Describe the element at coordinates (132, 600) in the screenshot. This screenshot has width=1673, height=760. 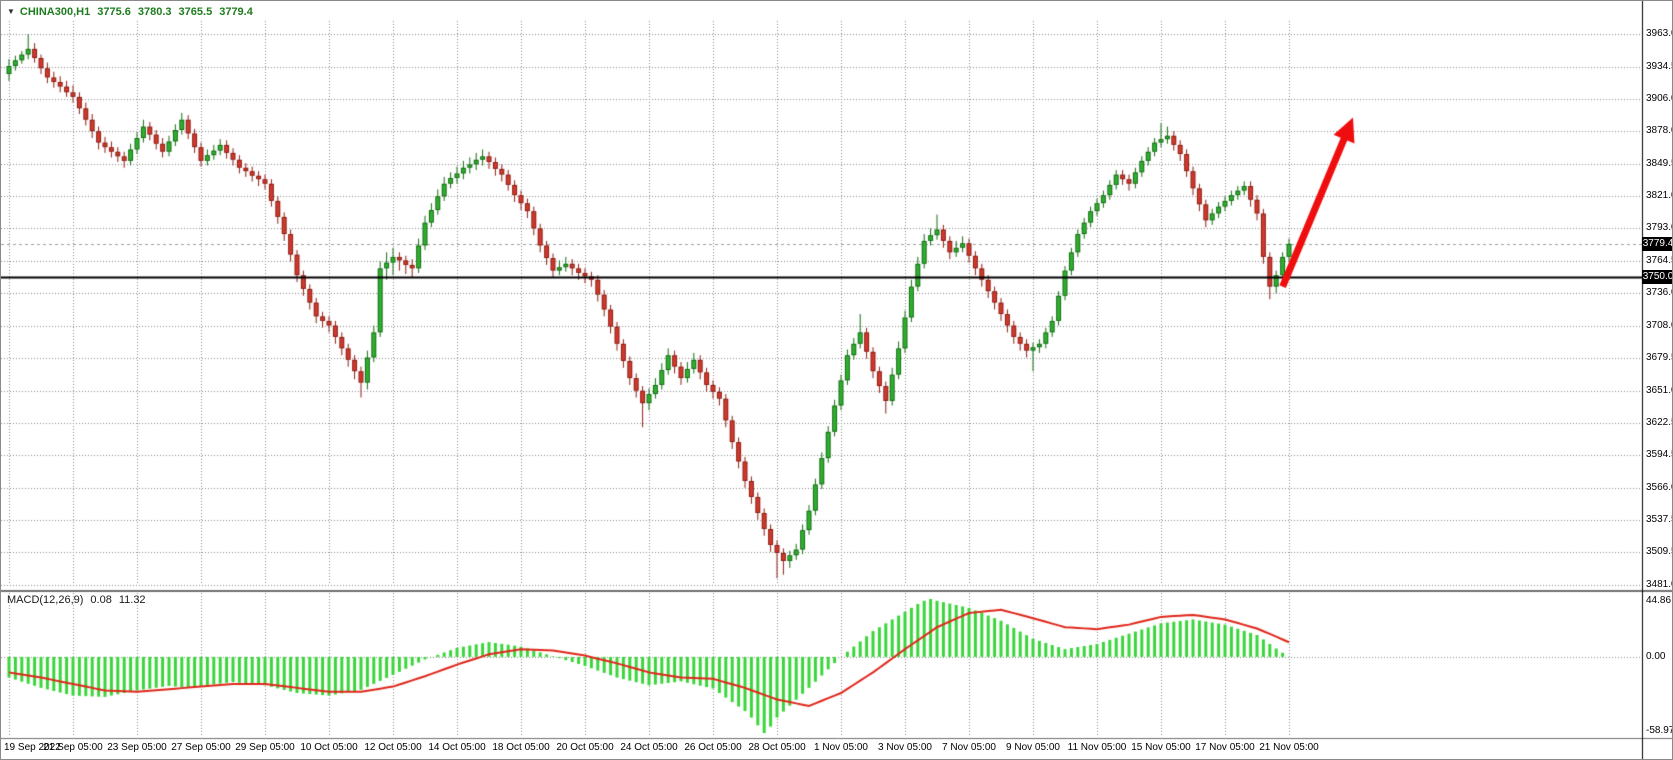
I see `macd-signal-value: 11.32` at that location.